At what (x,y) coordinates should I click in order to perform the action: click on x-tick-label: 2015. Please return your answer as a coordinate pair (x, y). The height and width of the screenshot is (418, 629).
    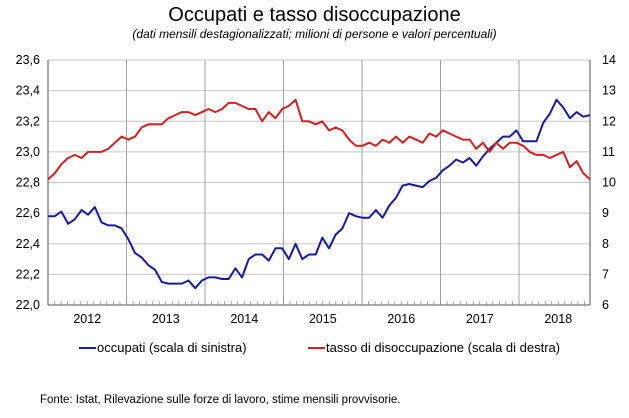
    Looking at the image, I should click on (323, 319).